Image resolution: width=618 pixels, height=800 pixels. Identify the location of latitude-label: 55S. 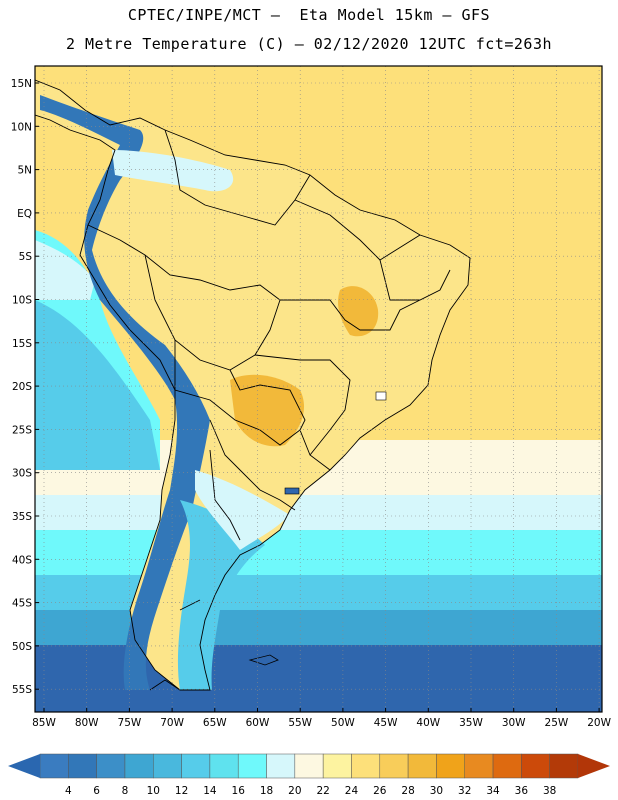
(22, 690).